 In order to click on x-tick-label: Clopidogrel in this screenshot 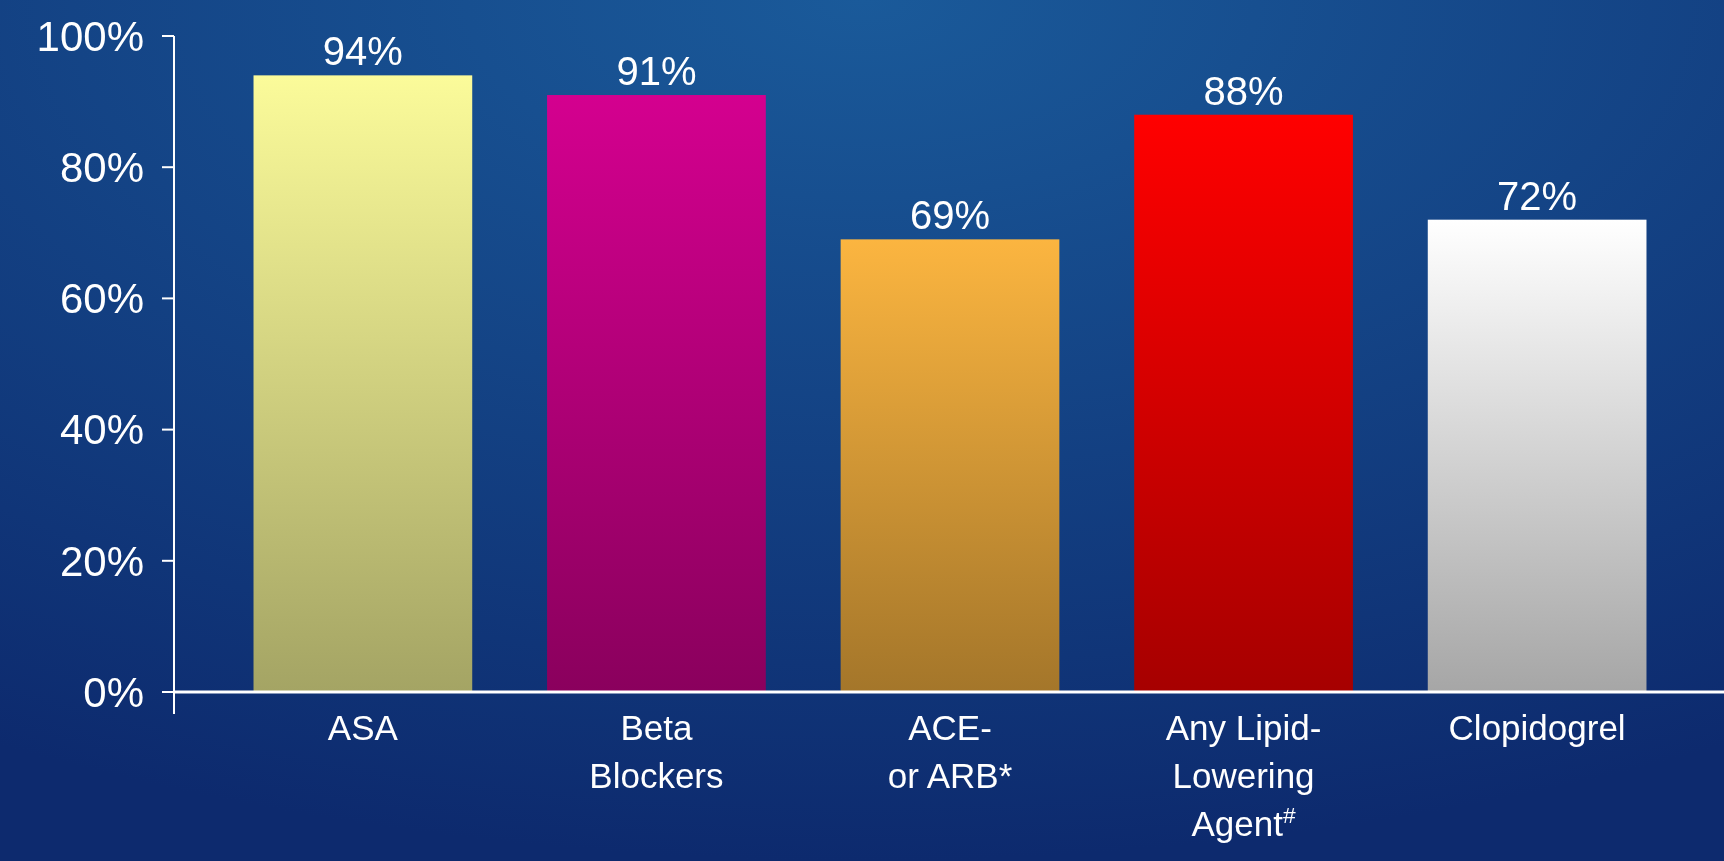, I will do `click(1537, 727)`.